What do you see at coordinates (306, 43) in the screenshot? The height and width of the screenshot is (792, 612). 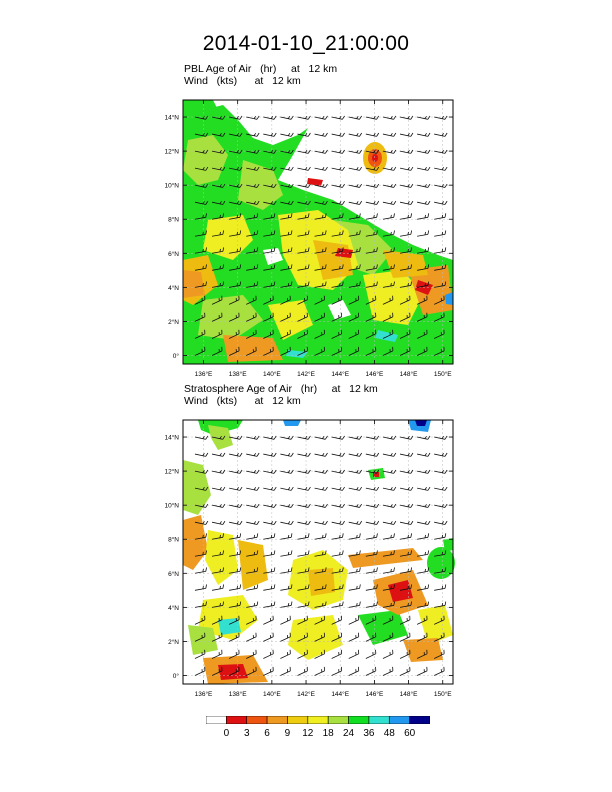 I see `main-title: 2014-01-10_21:00:00` at bounding box center [306, 43].